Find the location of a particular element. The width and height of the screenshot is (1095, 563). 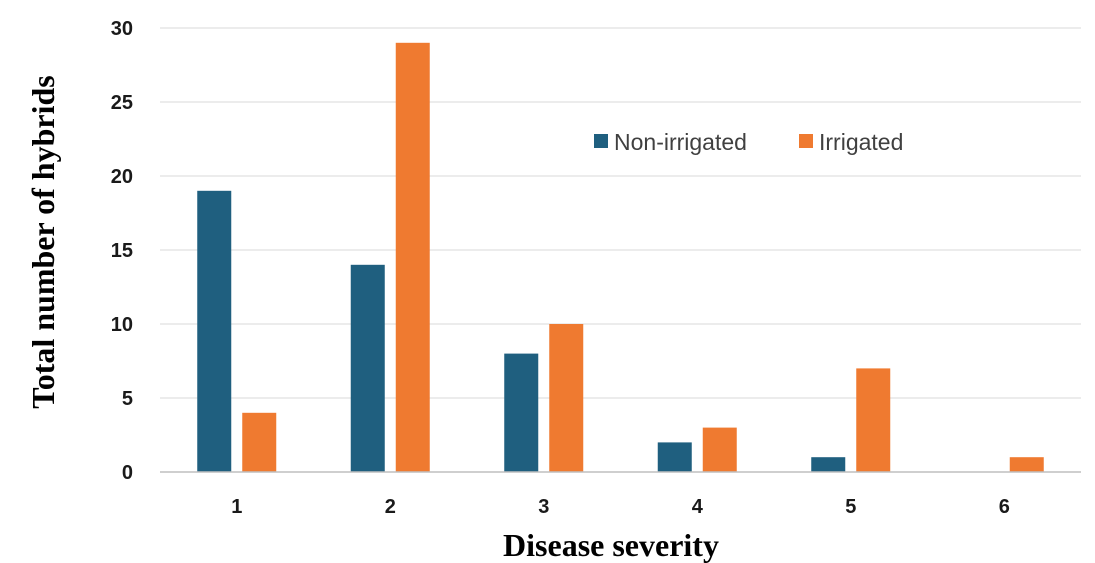

y-tick-label: 15 is located at coordinates (122, 251).